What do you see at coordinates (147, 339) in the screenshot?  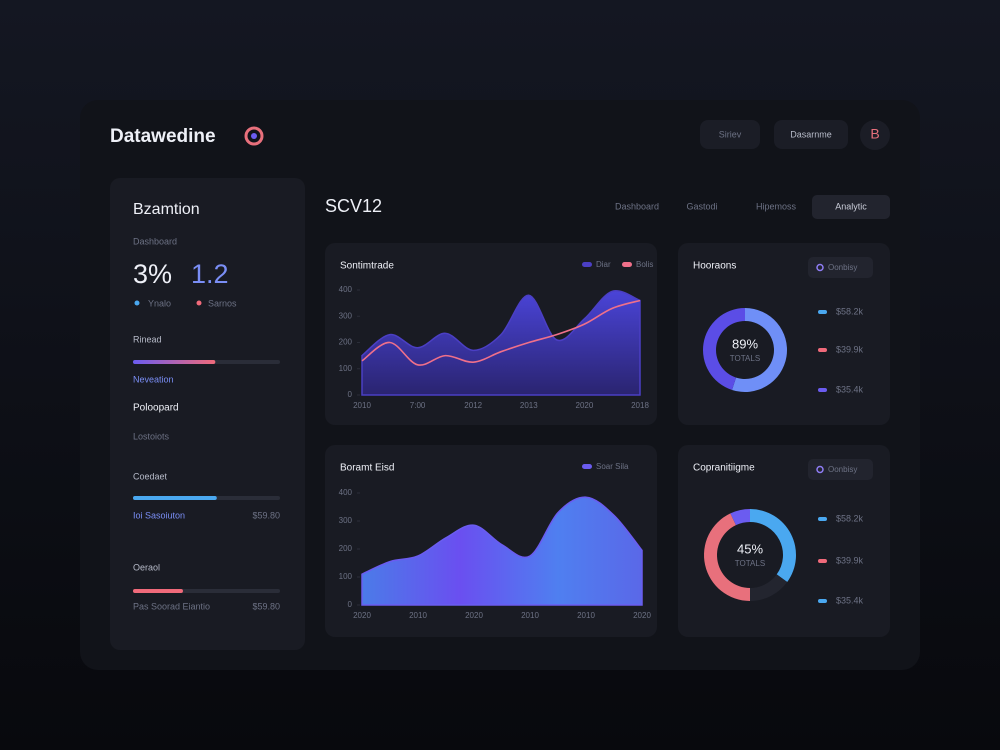 I see `section-label: Rinead` at bounding box center [147, 339].